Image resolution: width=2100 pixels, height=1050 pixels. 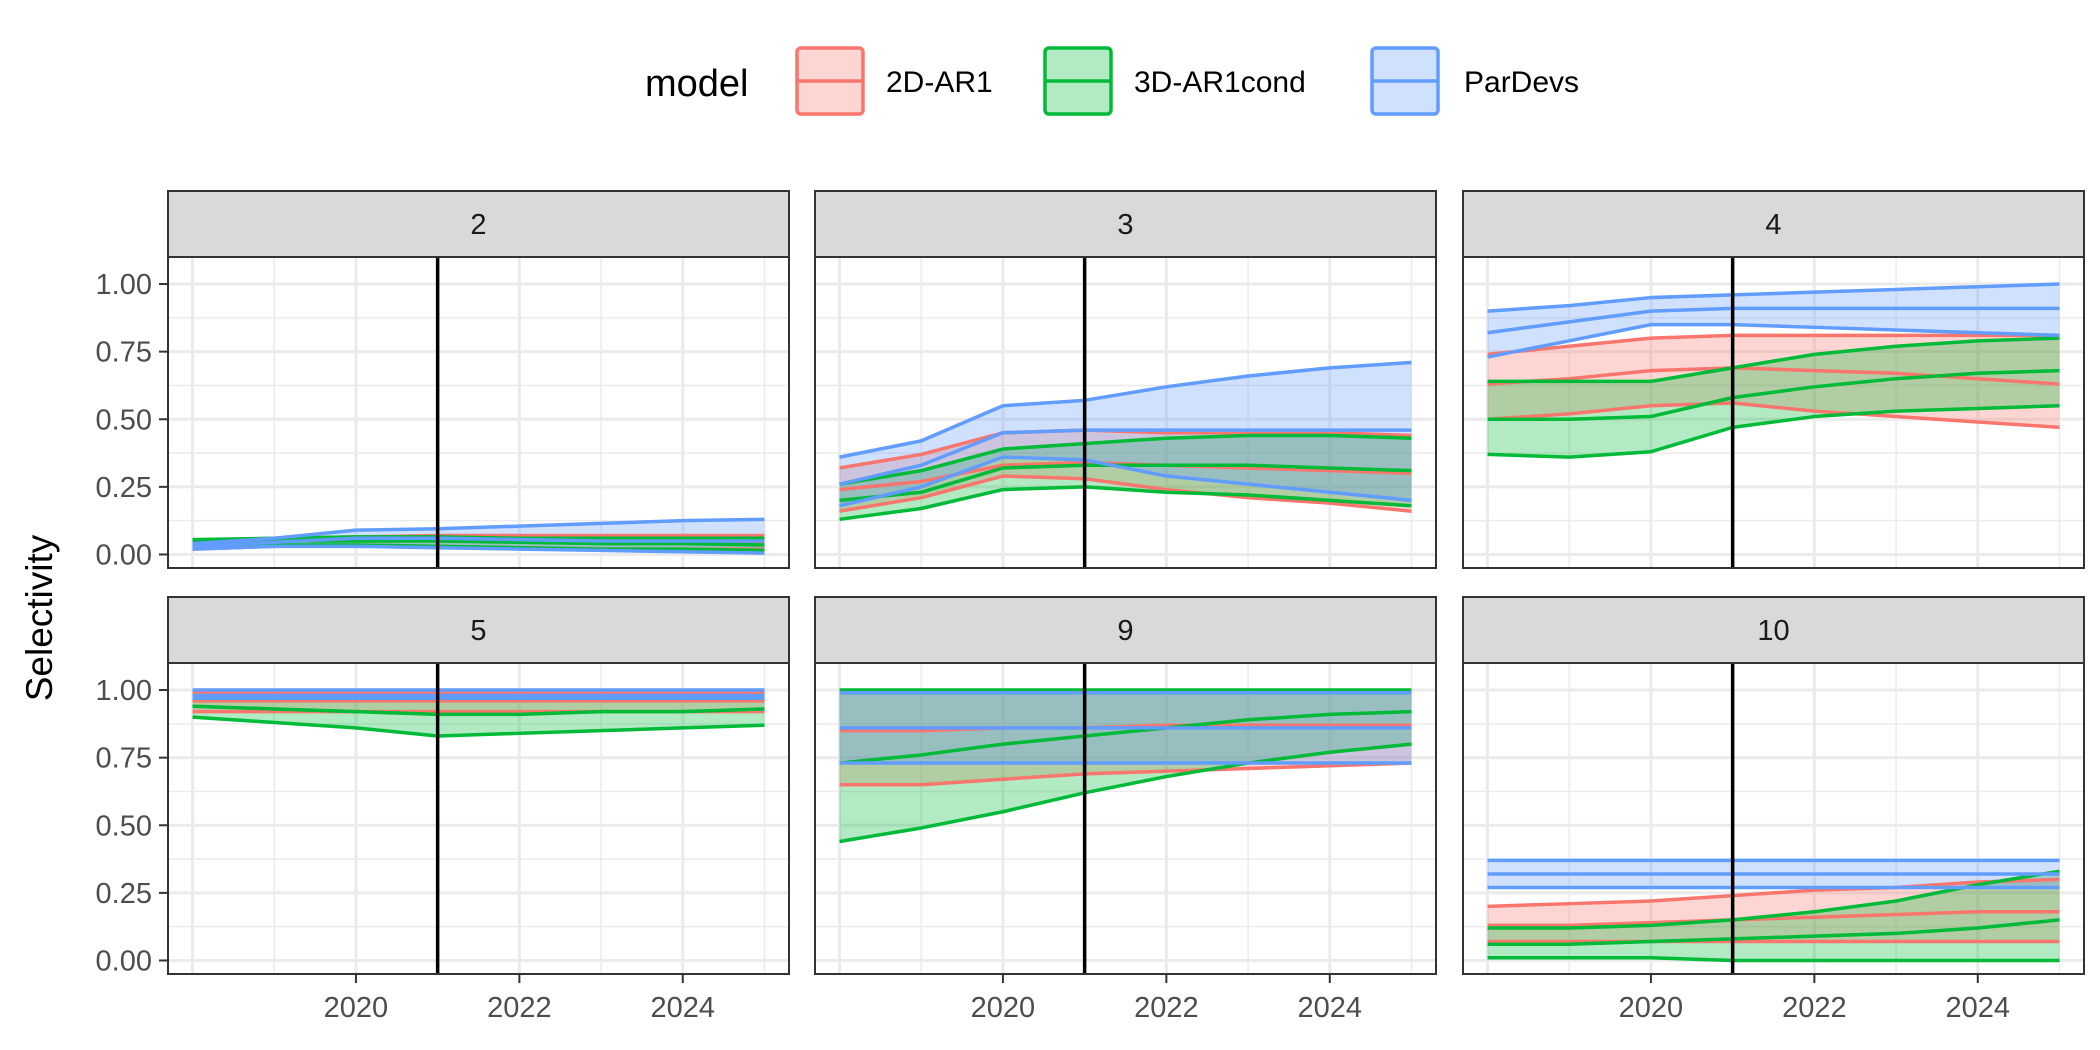 I want to click on strip-label-5: 5, so click(x=478, y=631).